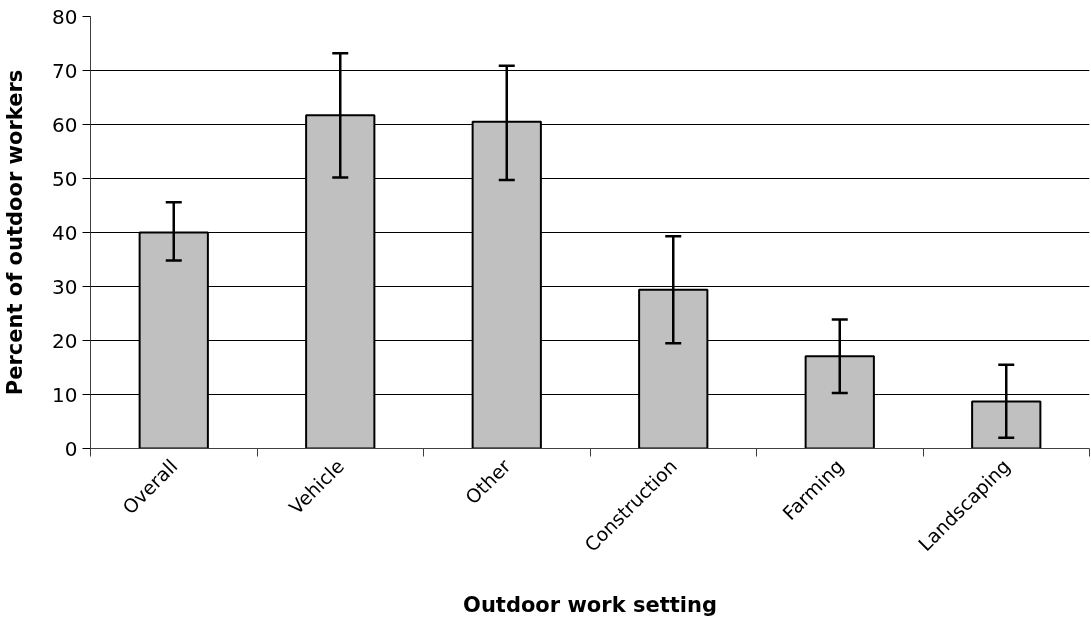 The image size is (1091, 619). I want to click on x-axis-title: Outdoor work setting, so click(590, 604).